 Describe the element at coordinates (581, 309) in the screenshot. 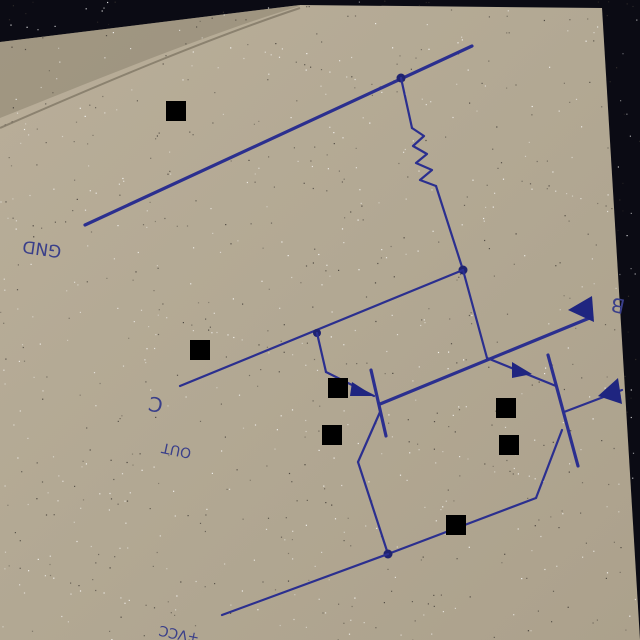

I see `b-arrow` at that location.